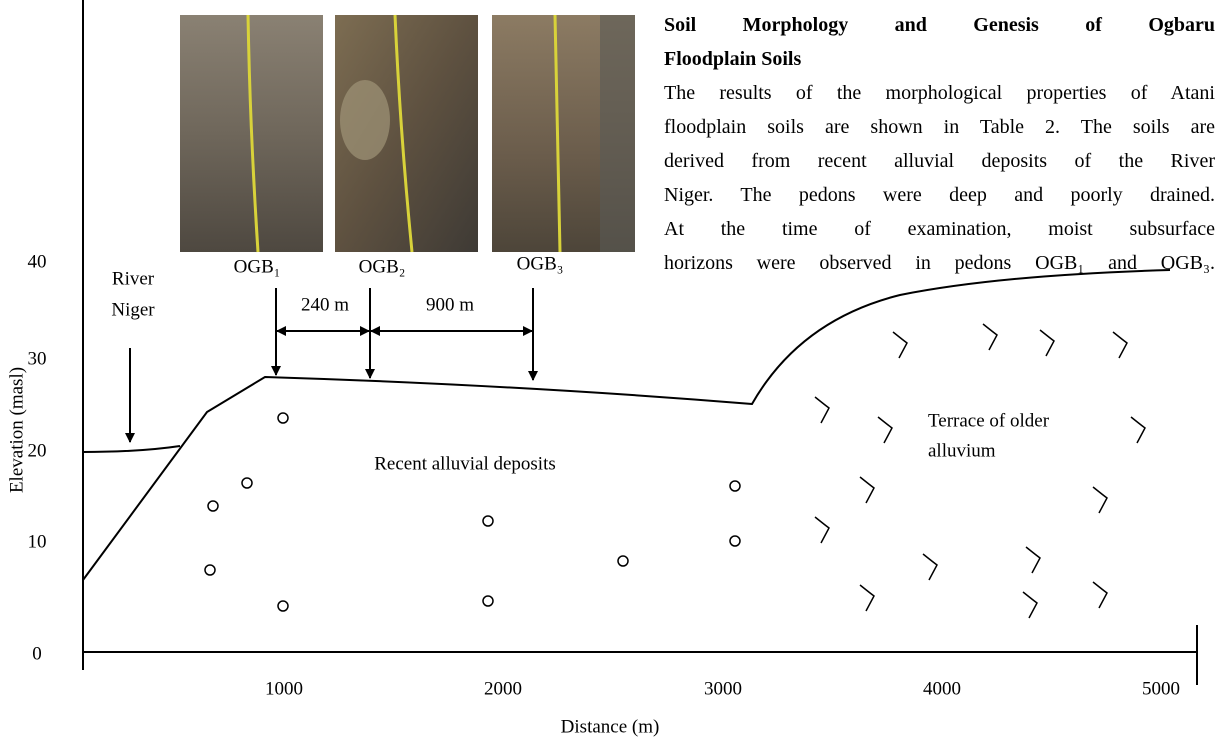 This screenshot has width=1220, height=740. I want to click on heading-line: Soil Morphology and Genesis of Ogbaru, so click(939, 25).